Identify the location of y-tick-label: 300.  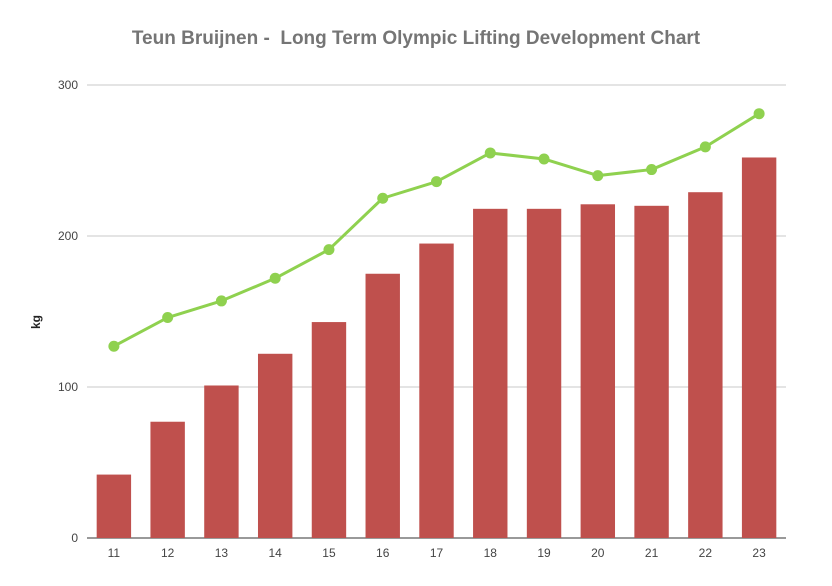
(68, 85).